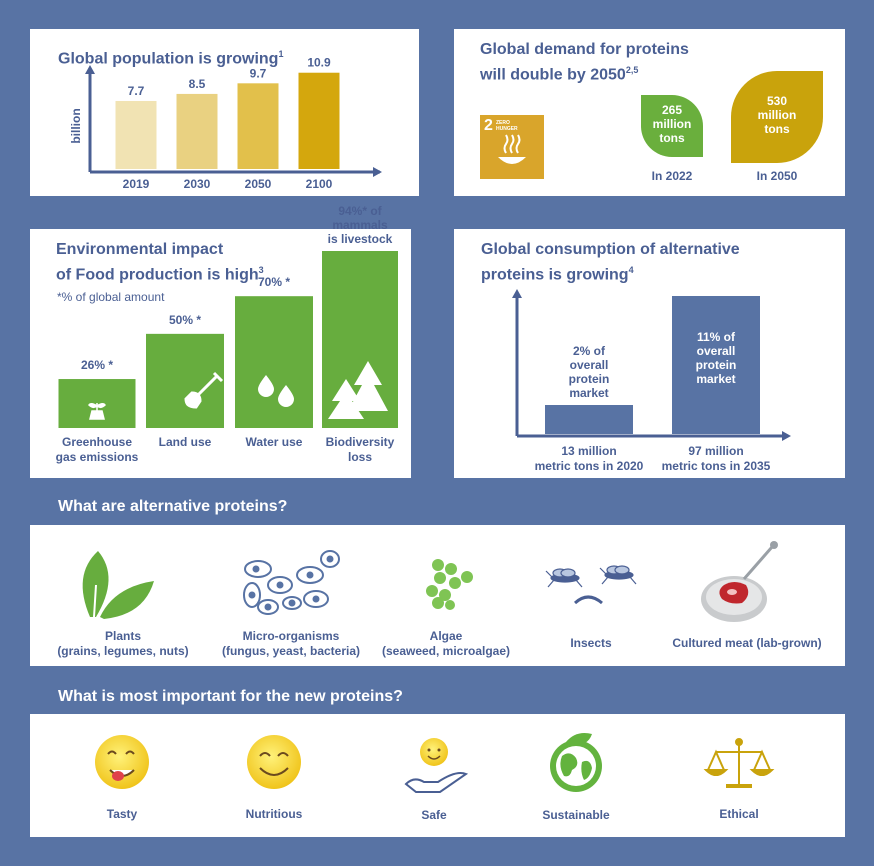 Image resolution: width=874 pixels, height=866 pixels. I want to click on consumption-bar2-text-1: overall, so click(716, 351).